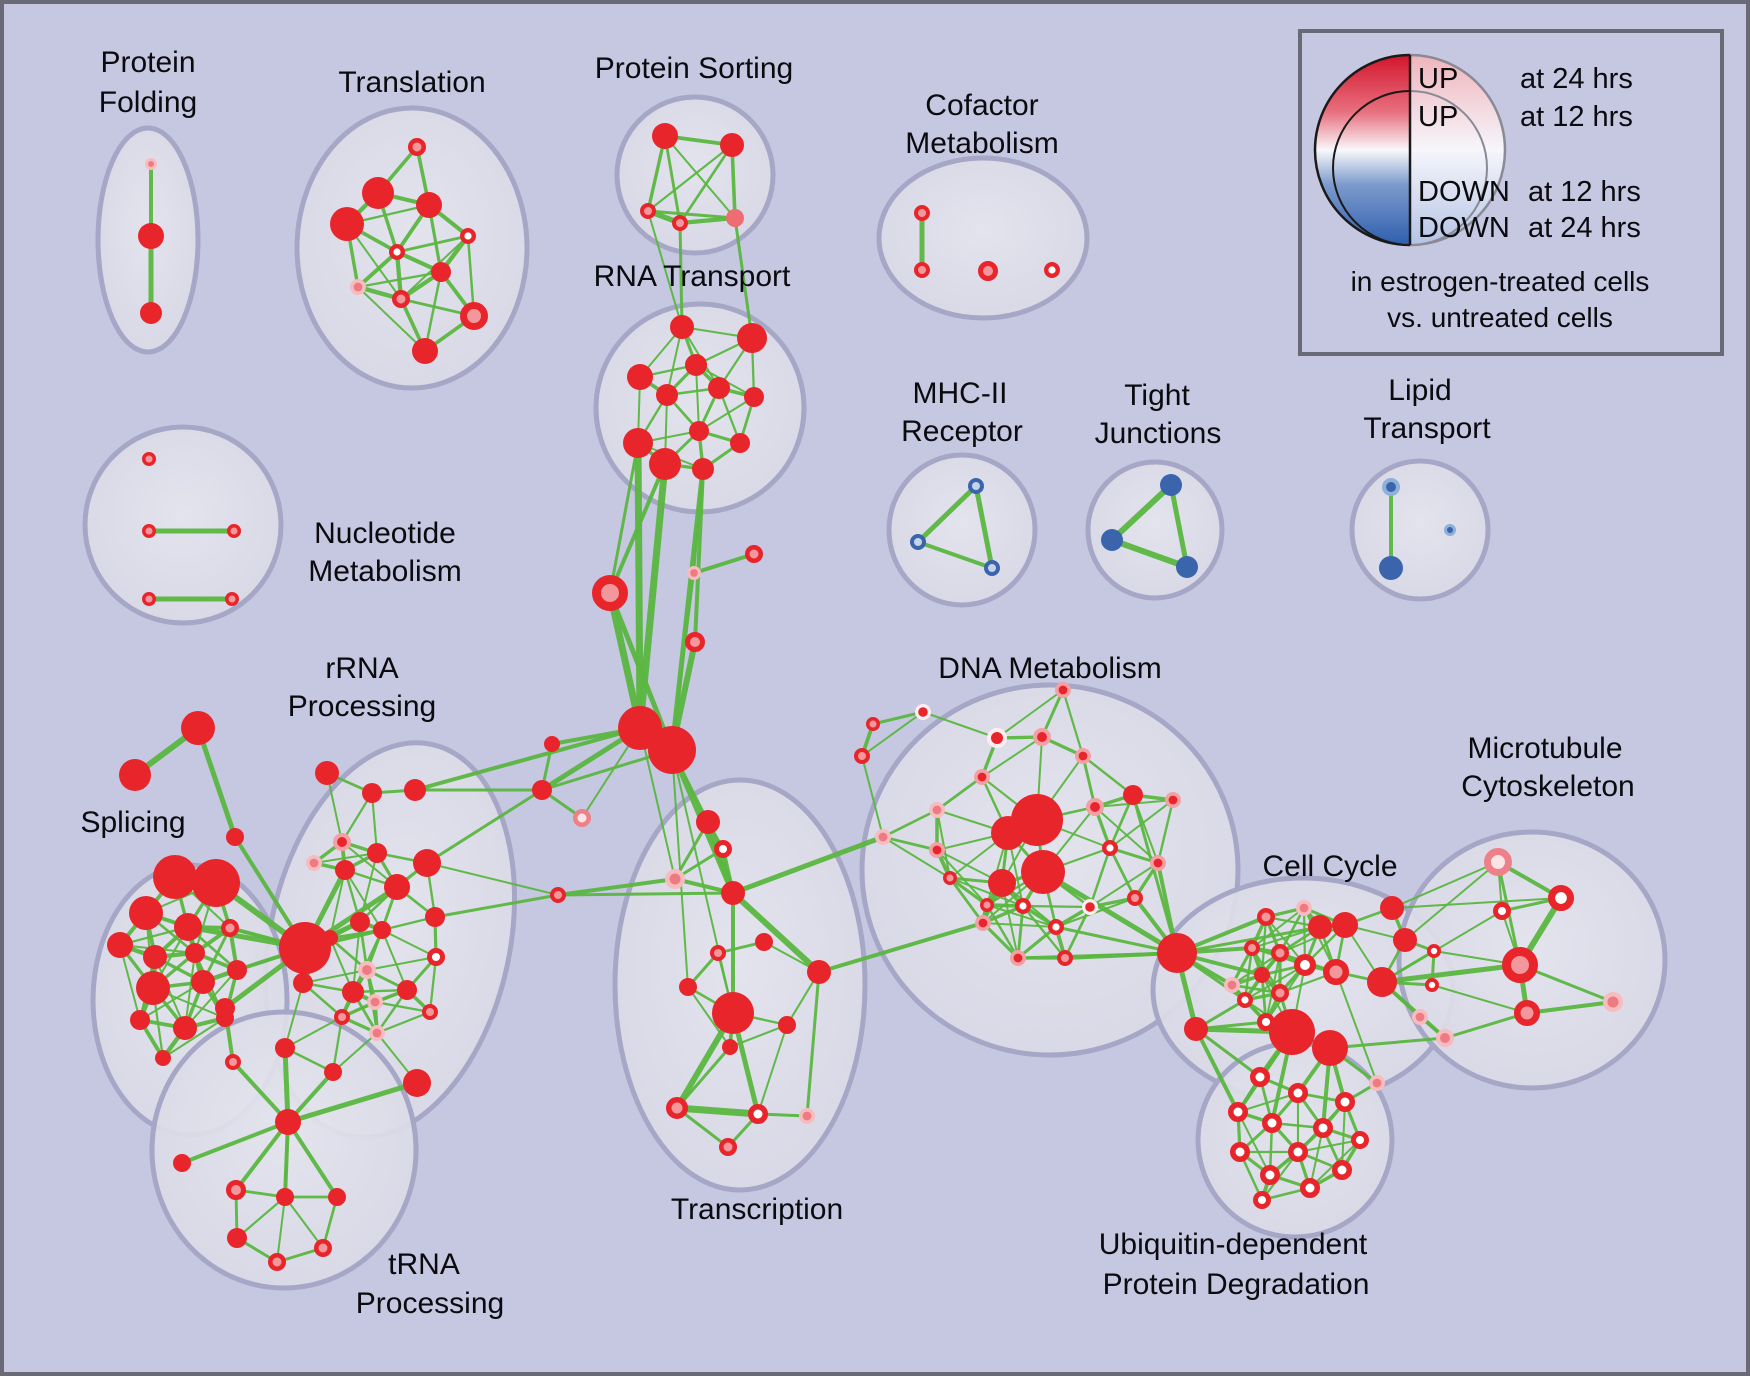 The width and height of the screenshot is (1750, 1376). What do you see at coordinates (987, 905) in the screenshot?
I see `gene-node-g23` at bounding box center [987, 905].